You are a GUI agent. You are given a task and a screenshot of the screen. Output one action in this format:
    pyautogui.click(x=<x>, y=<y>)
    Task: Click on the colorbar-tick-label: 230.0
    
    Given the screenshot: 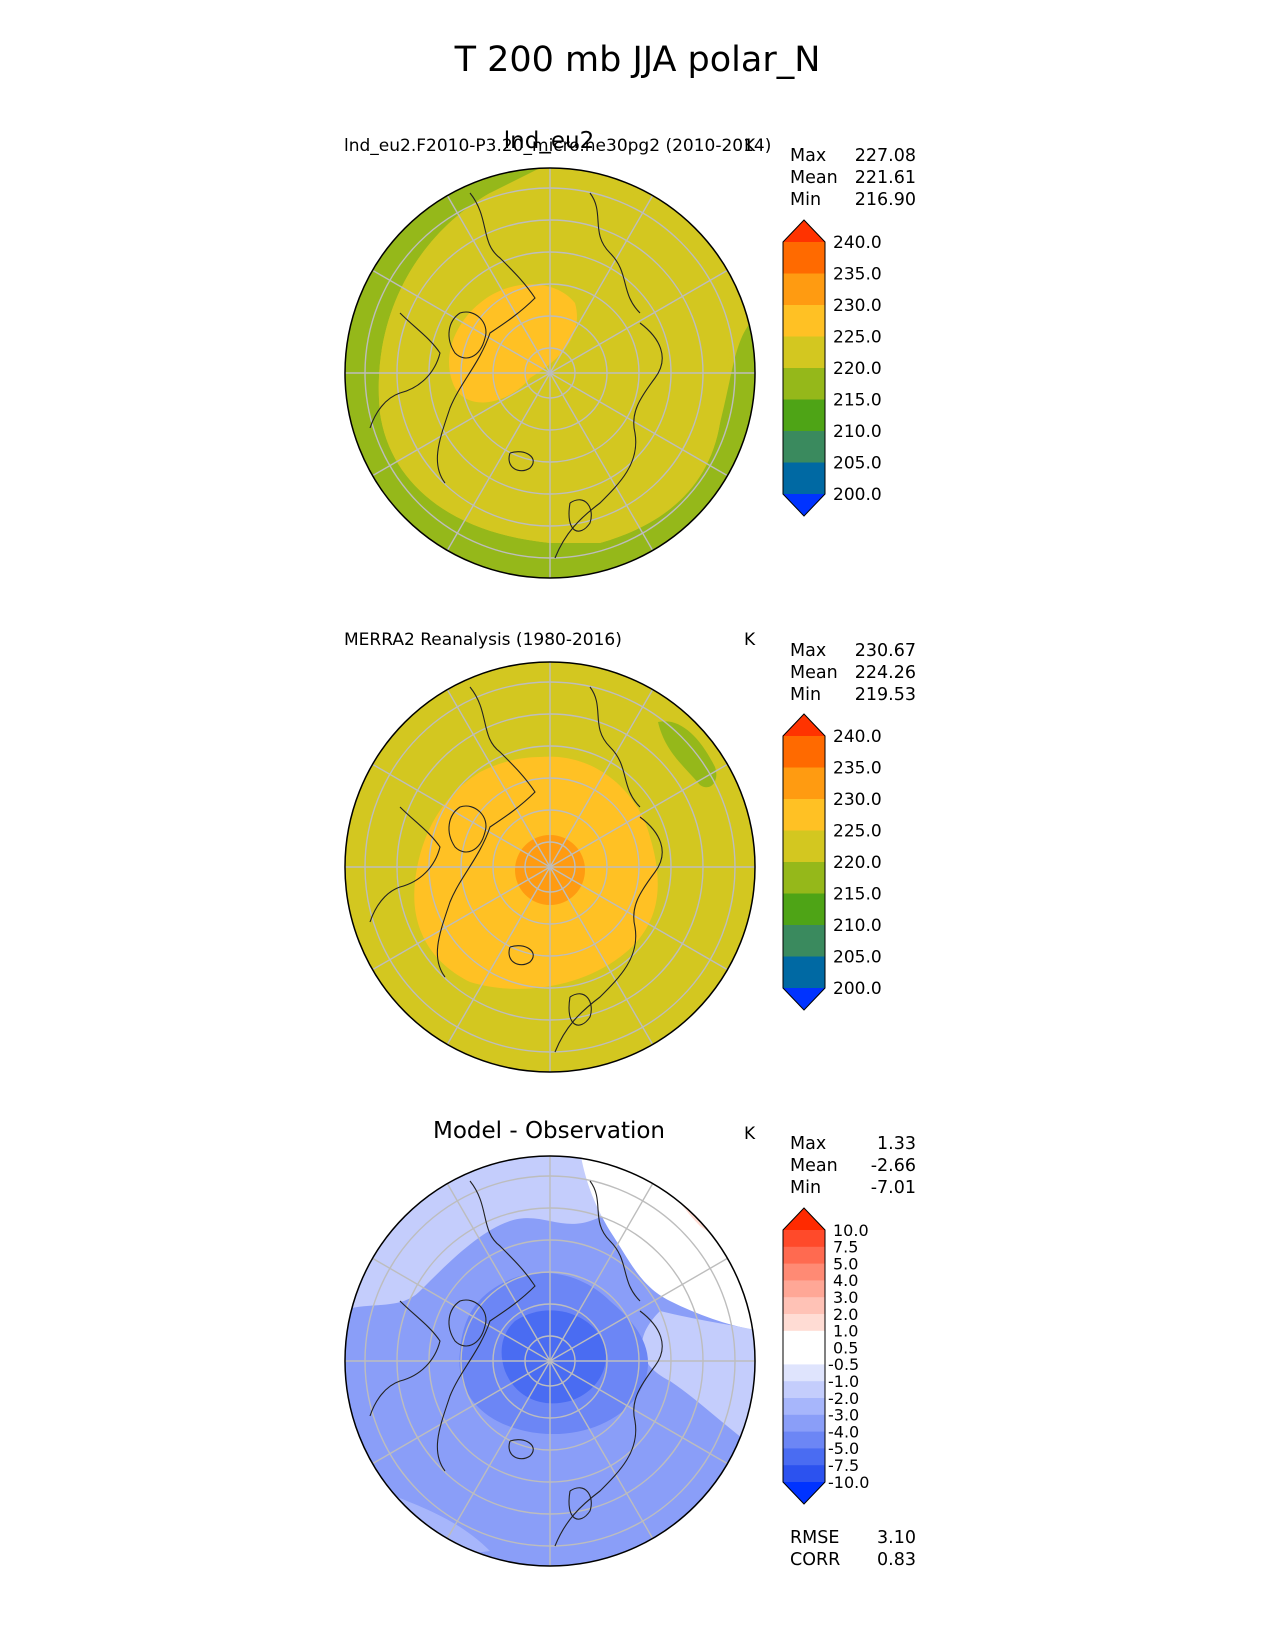 What is the action you would take?
    pyautogui.click(x=857, y=800)
    